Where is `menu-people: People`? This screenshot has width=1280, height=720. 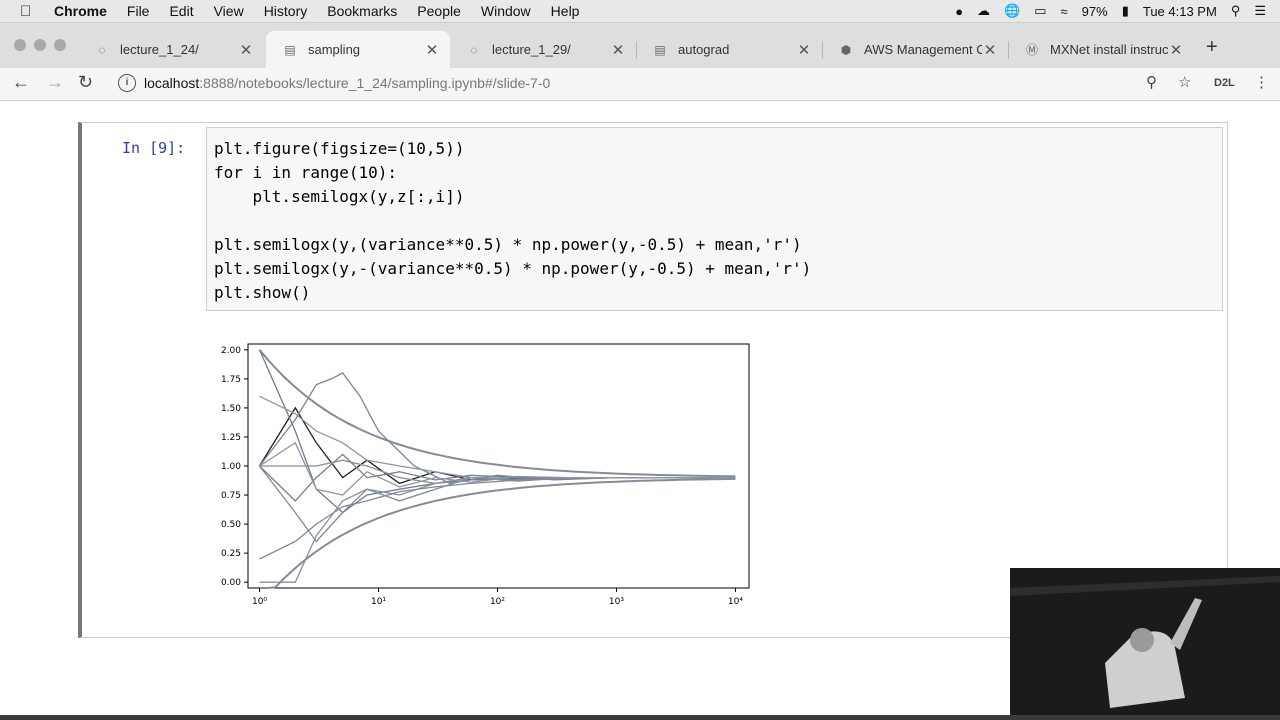 menu-people: People is located at coordinates (439, 11).